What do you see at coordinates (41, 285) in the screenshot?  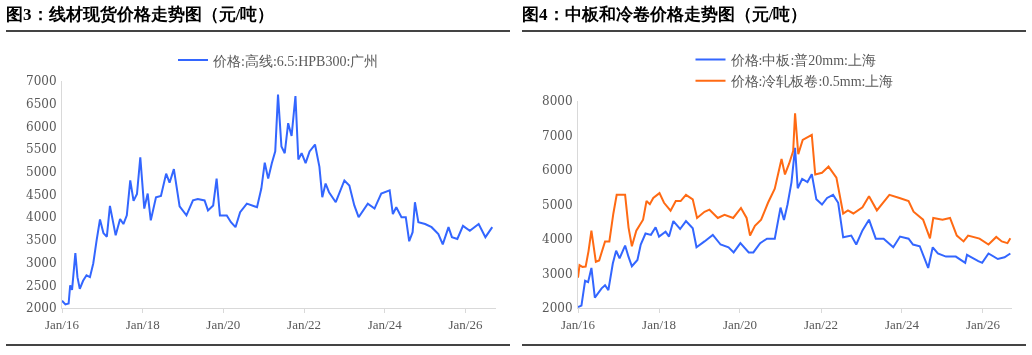 I see `y-tick-label: 2500` at bounding box center [41, 285].